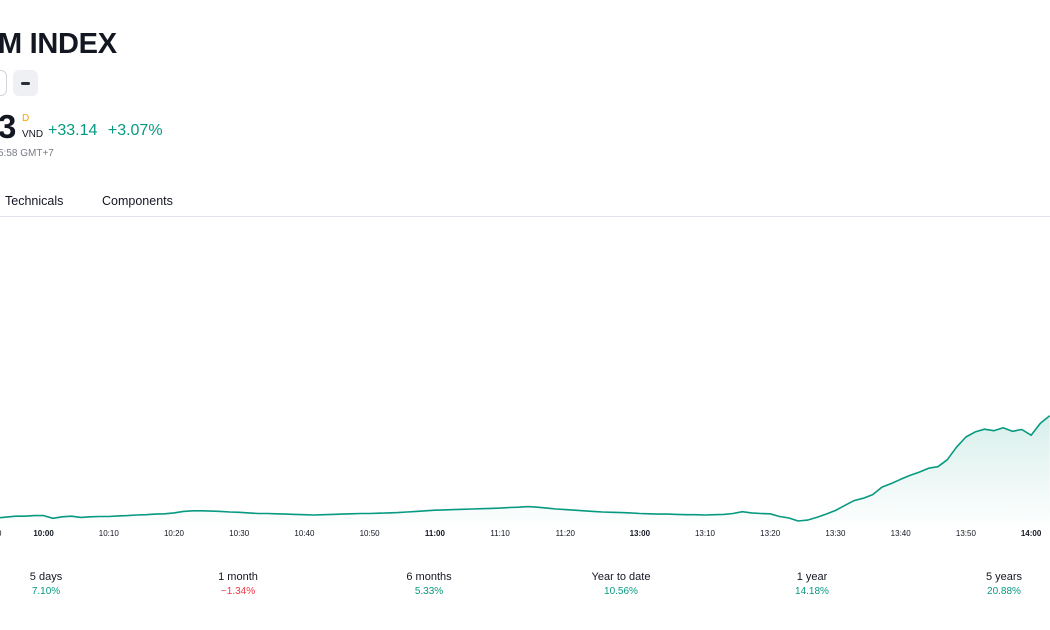  What do you see at coordinates (500, 533) in the screenshot?
I see `x-tick-label: 11:10` at bounding box center [500, 533].